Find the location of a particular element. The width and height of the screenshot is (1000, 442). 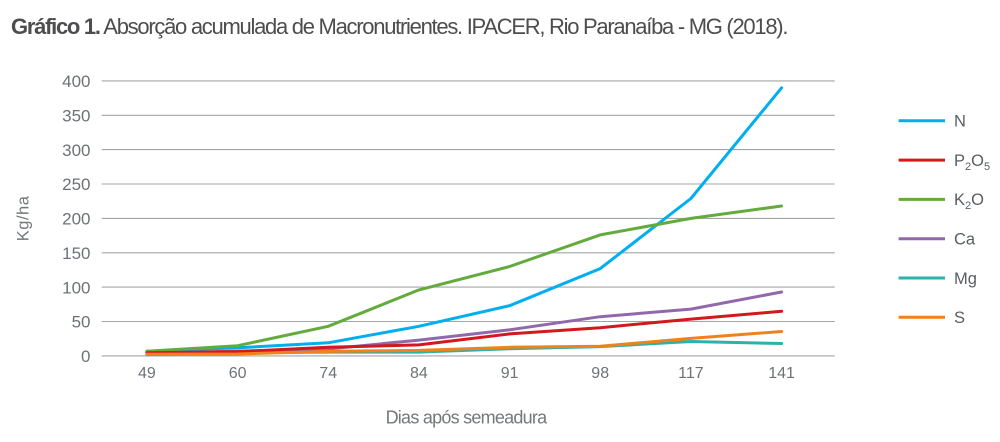

svg-text: K2O is located at coordinates (969, 201).